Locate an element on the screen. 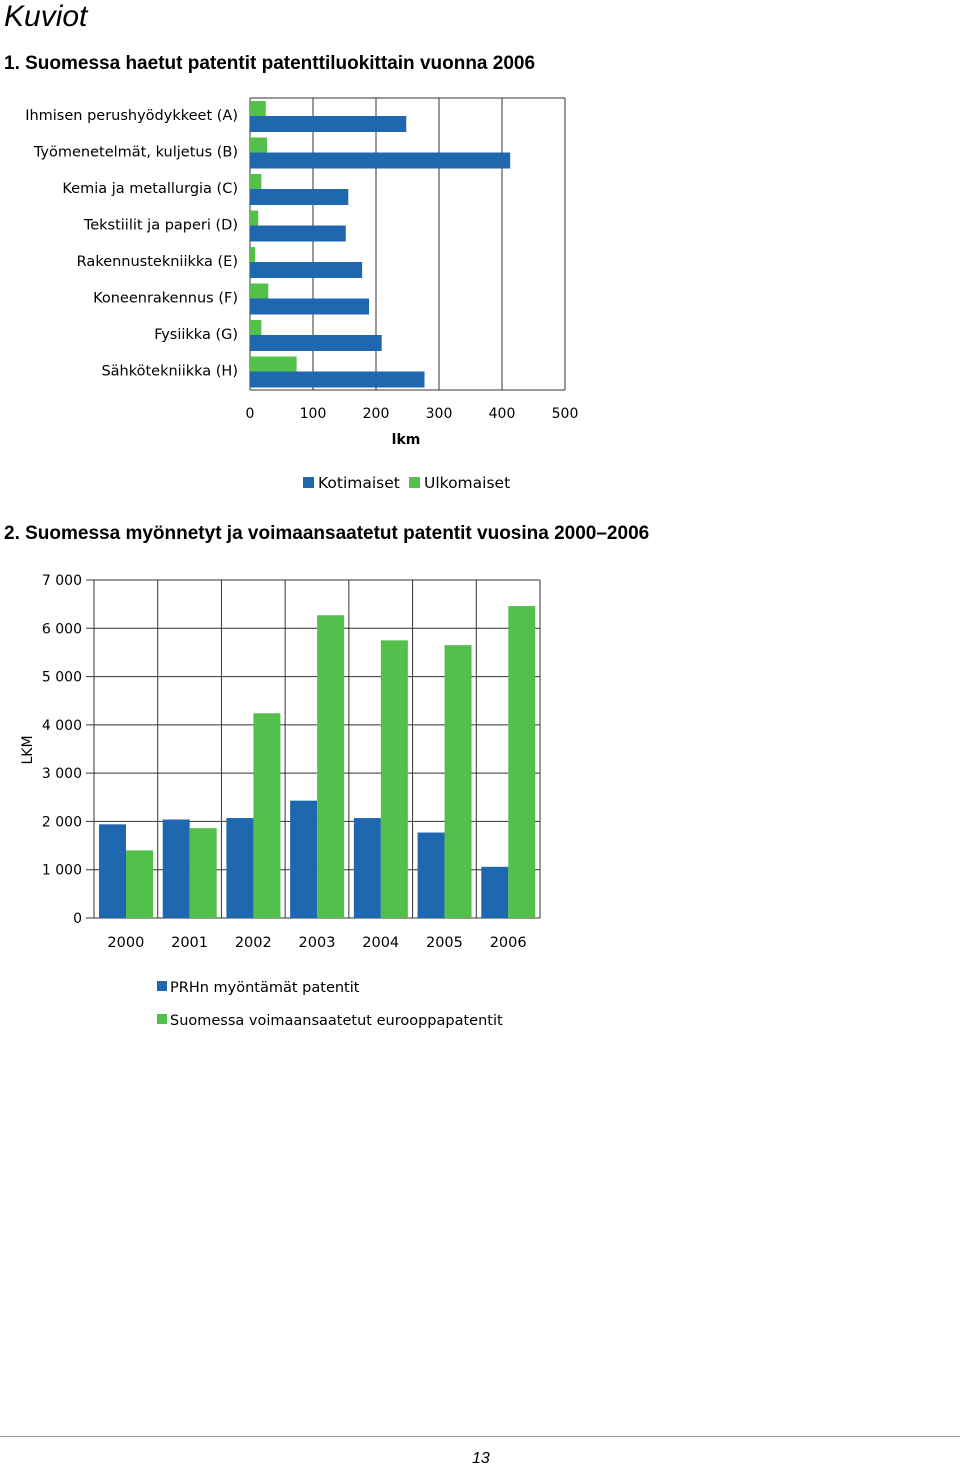 This screenshot has height=1468, width=960. chart1-legend-label-kotimaiset: Kotimaiset is located at coordinates (359, 483).